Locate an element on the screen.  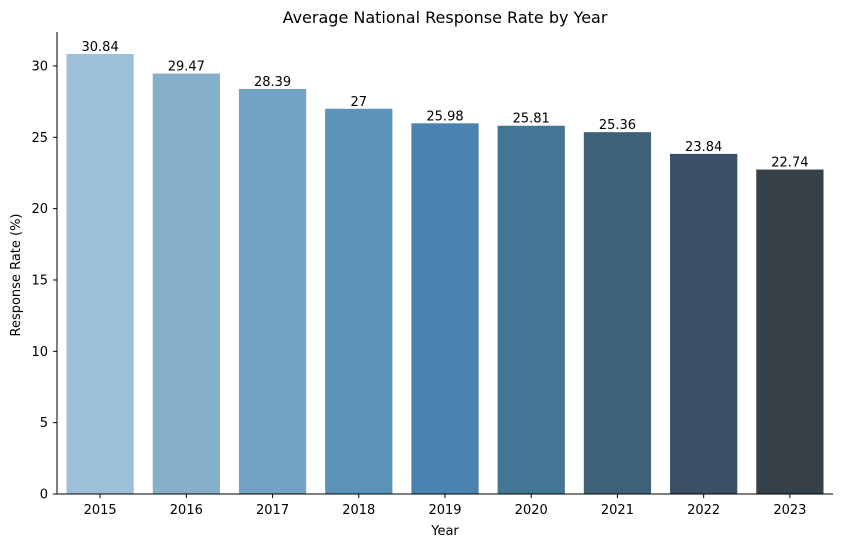
bar-2022 is located at coordinates (704, 323).